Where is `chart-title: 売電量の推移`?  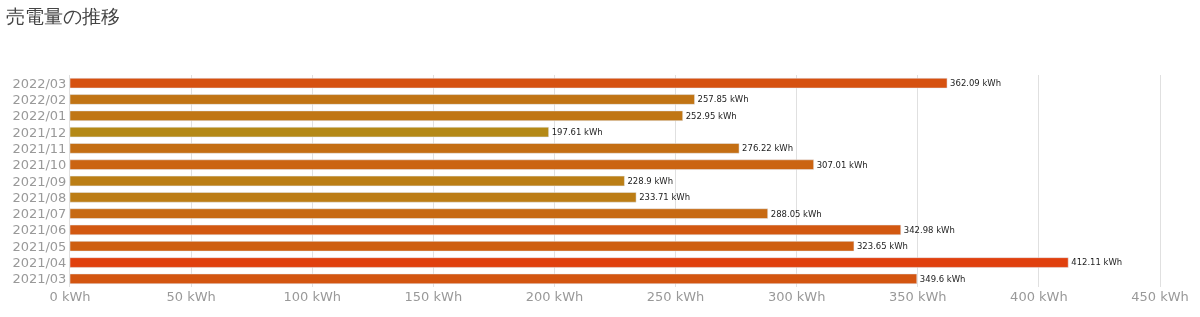
chart-title: 売電量の推移 is located at coordinates (63, 15).